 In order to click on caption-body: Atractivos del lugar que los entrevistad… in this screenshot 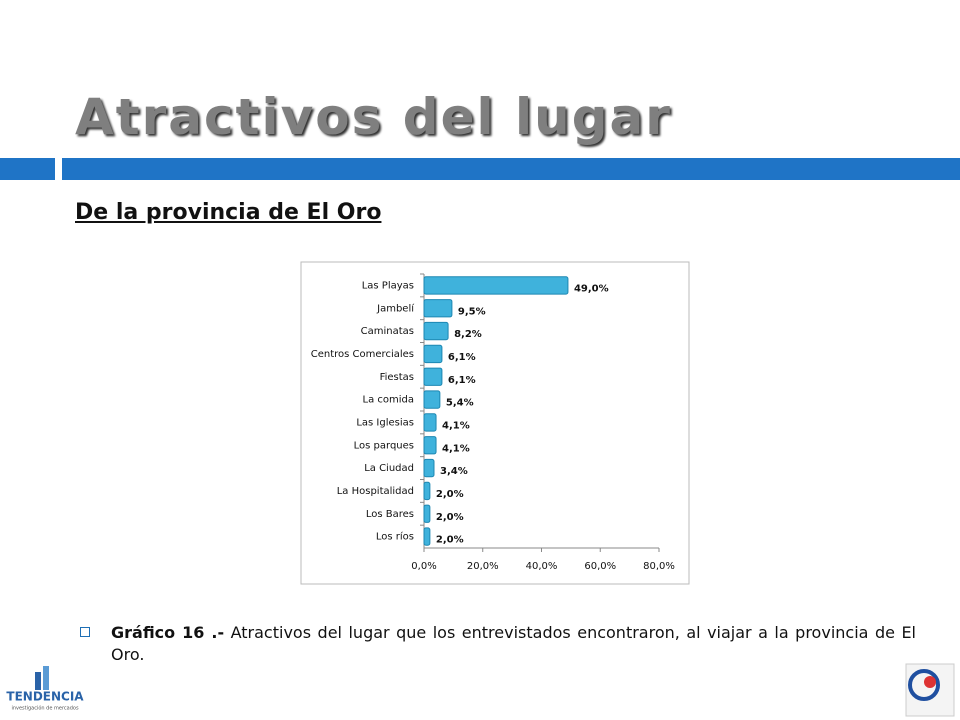, I will do `click(513, 643)`.